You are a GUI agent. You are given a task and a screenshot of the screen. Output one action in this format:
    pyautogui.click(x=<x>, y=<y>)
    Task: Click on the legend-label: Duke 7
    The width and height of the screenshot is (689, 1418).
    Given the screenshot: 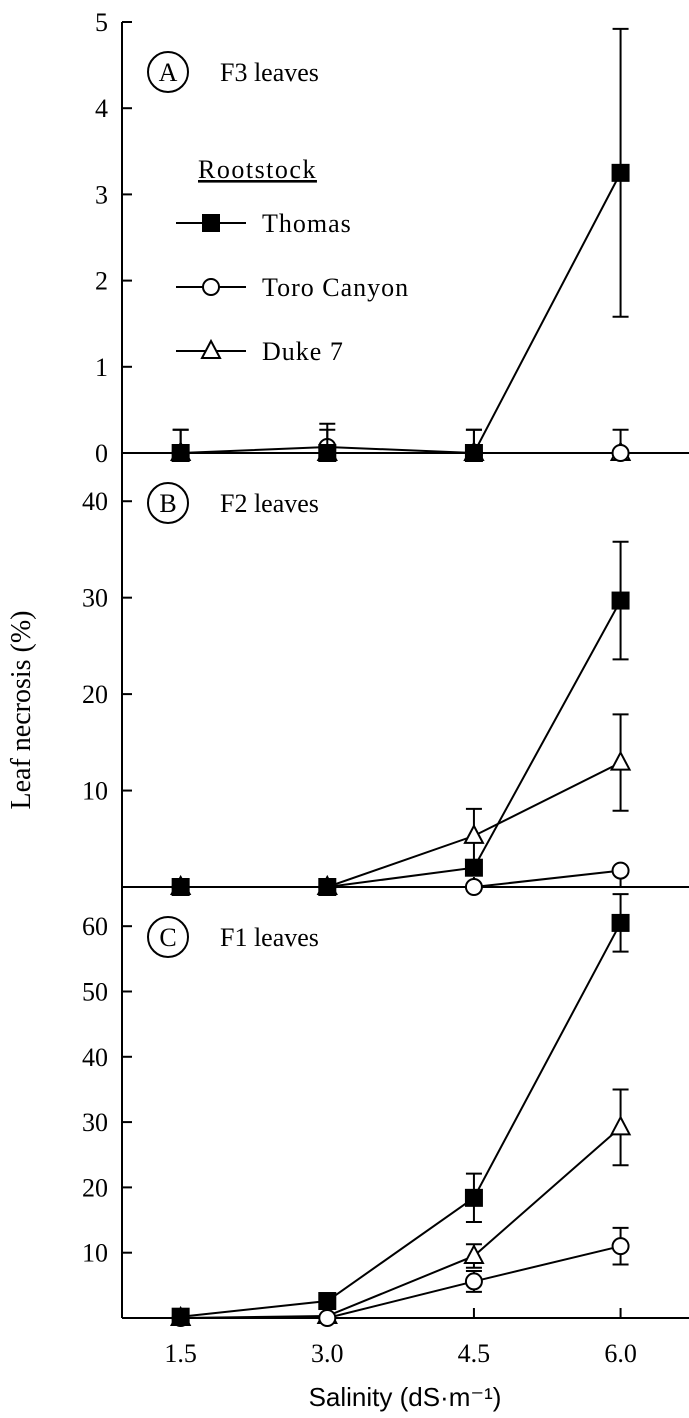 What is the action you would take?
    pyautogui.click(x=303, y=351)
    